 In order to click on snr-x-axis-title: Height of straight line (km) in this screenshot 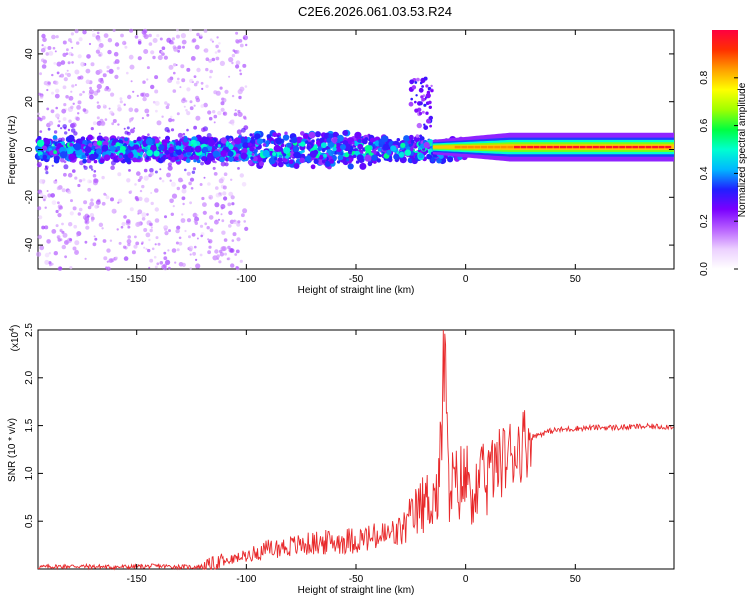, I will do `click(356, 590)`.